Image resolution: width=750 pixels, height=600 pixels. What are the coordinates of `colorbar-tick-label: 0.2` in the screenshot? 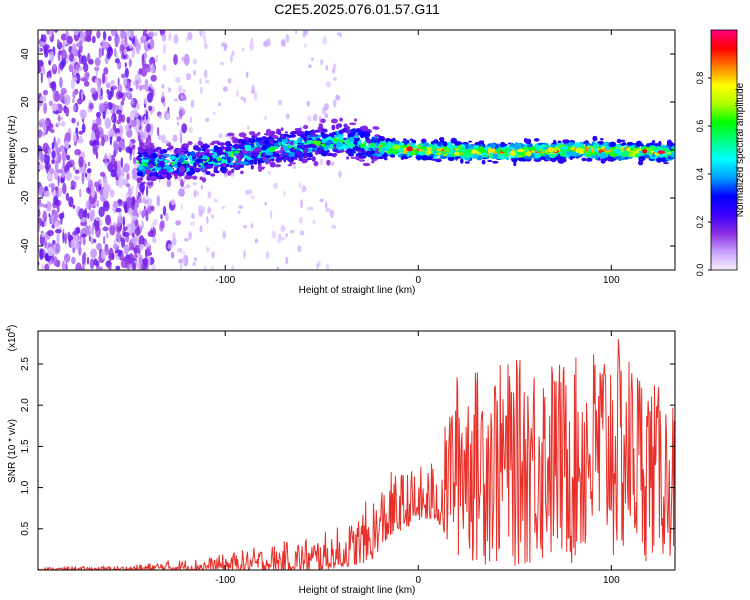 It's located at (700, 222).